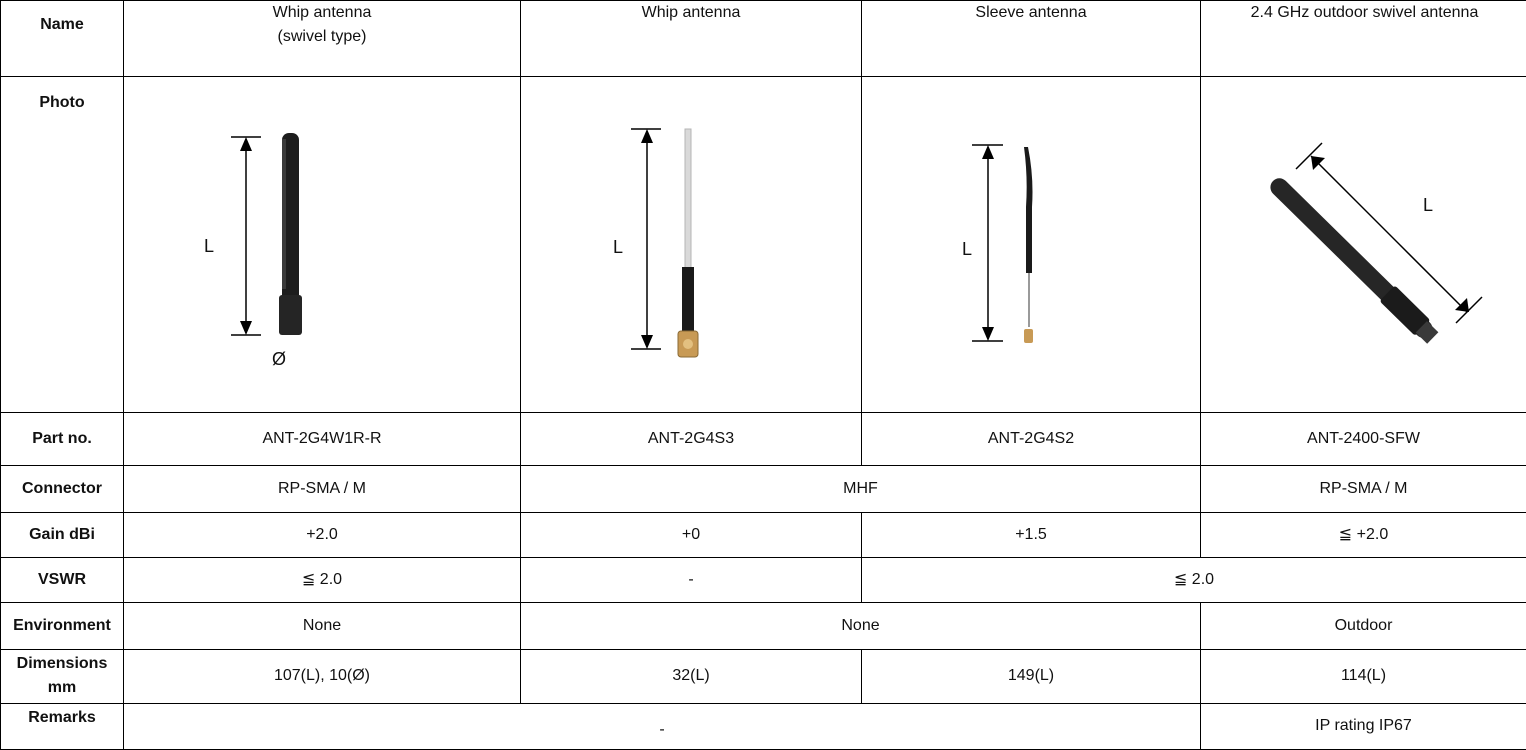  I want to click on dimensions-col-3: 149(L), so click(1031, 676).